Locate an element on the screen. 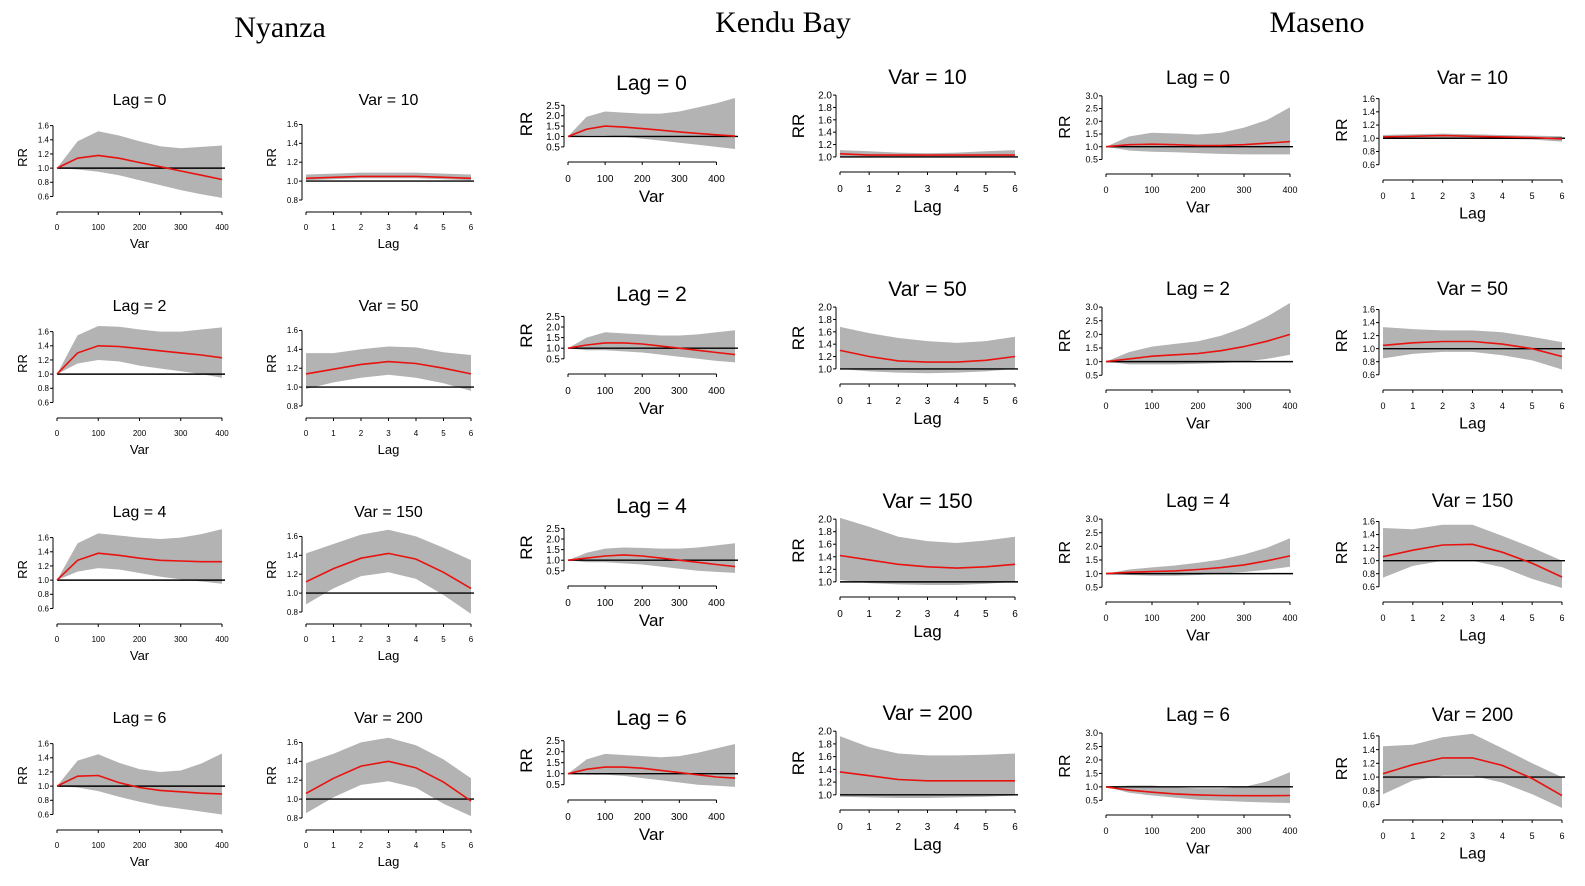 The width and height of the screenshot is (1585, 886). panel-21: 0.51.01.52.02.5 0 100 200 300 400 Lag = 6 Var RR is located at coordinates (627, 775).